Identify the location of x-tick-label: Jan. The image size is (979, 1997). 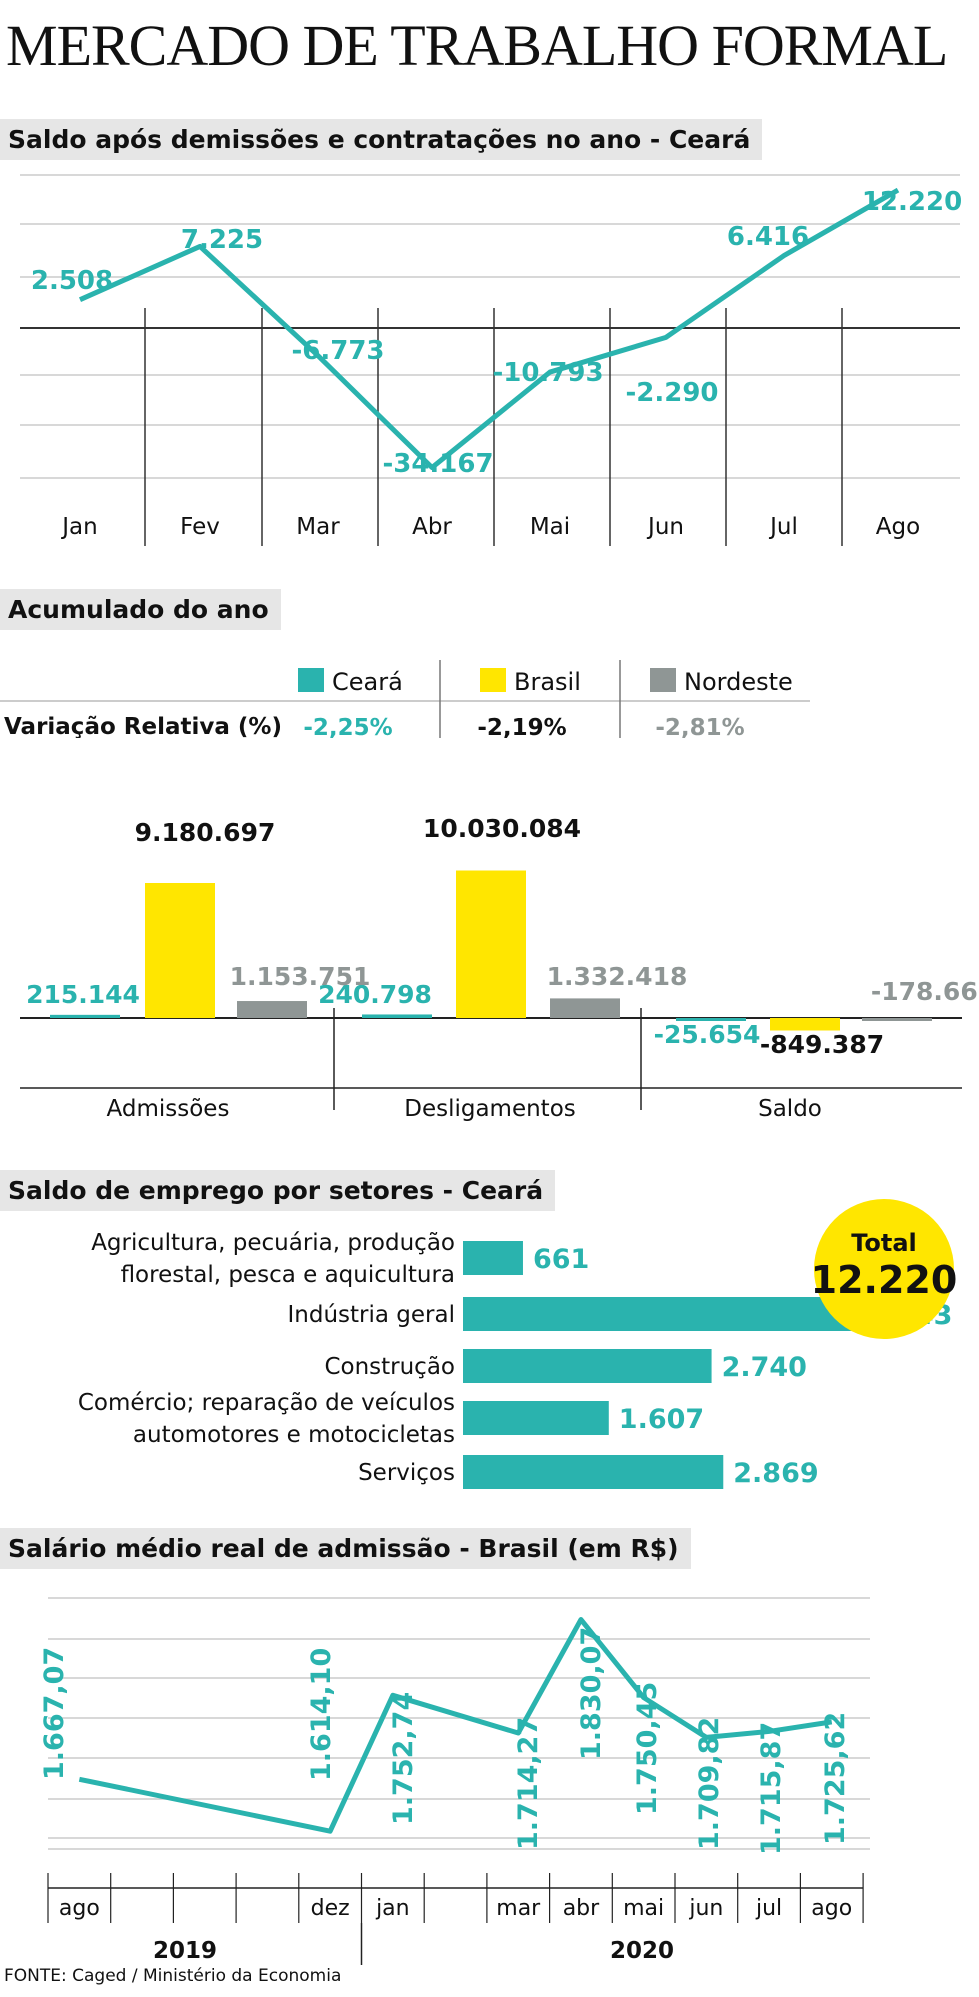
(78, 527).